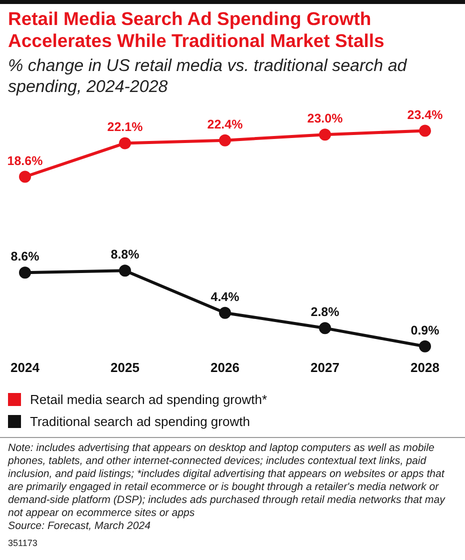 The height and width of the screenshot is (560, 465). Describe the element at coordinates (149, 399) in the screenshot. I see `legend-label: Retail media search ad spending growth*` at that location.